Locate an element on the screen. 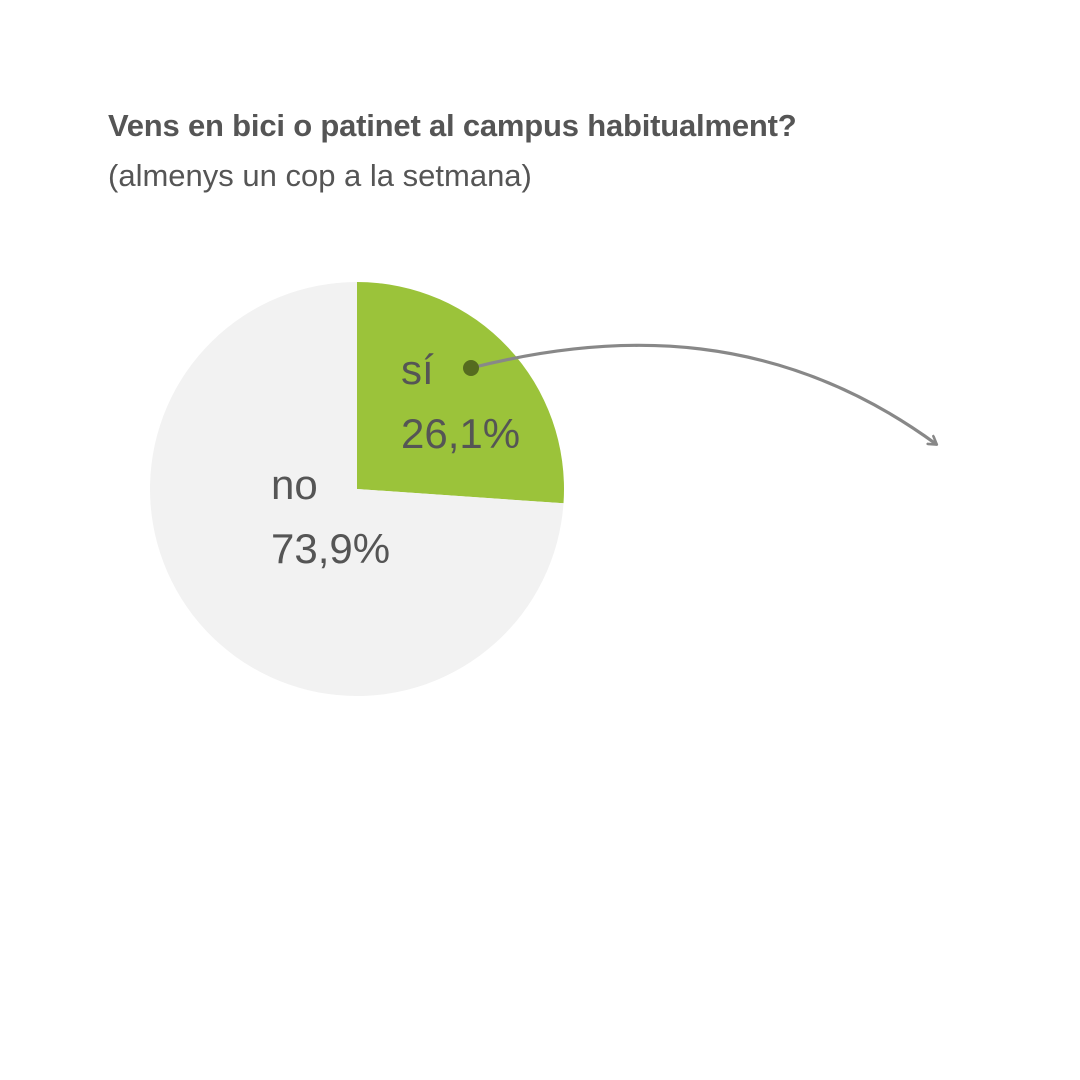 The height and width of the screenshot is (1080, 1080). pie-slices is located at coordinates (357, 488).